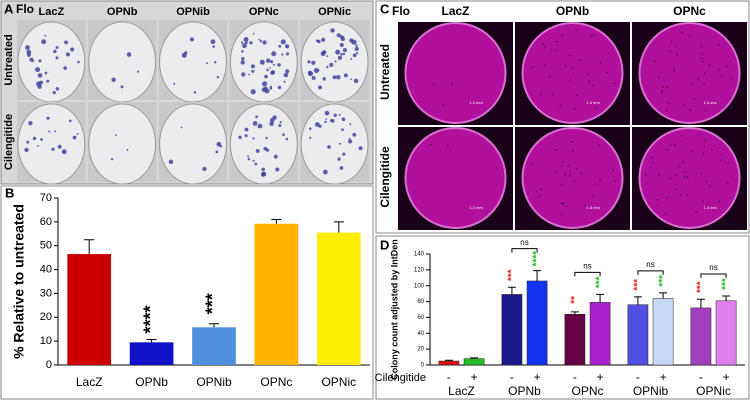 This screenshot has height=405, width=750. What do you see at coordinates (49, 365) in the screenshot?
I see `y-tick-label: 0` at bounding box center [49, 365].